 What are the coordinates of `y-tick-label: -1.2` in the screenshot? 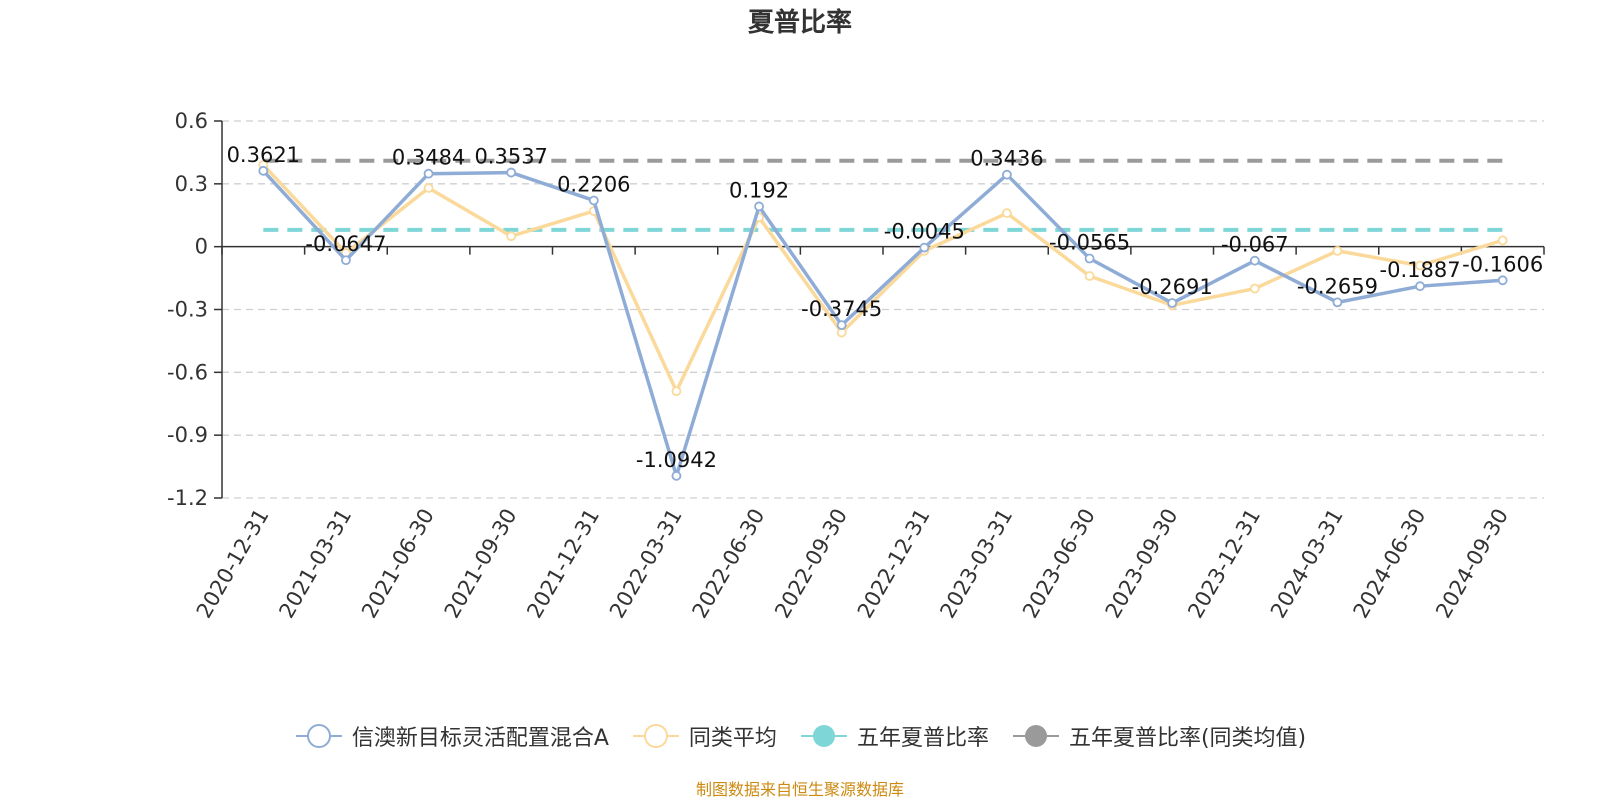 It's located at (187, 498).